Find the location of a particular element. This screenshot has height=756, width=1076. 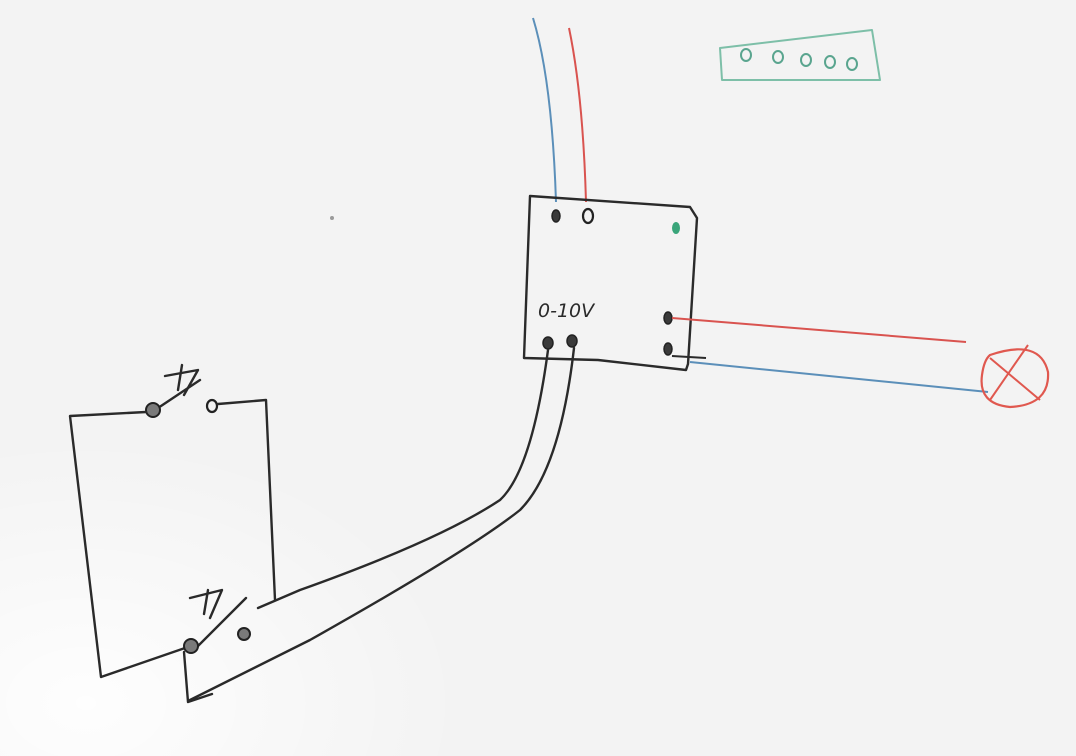

lamp-live-wire is located at coordinates (819, 330).